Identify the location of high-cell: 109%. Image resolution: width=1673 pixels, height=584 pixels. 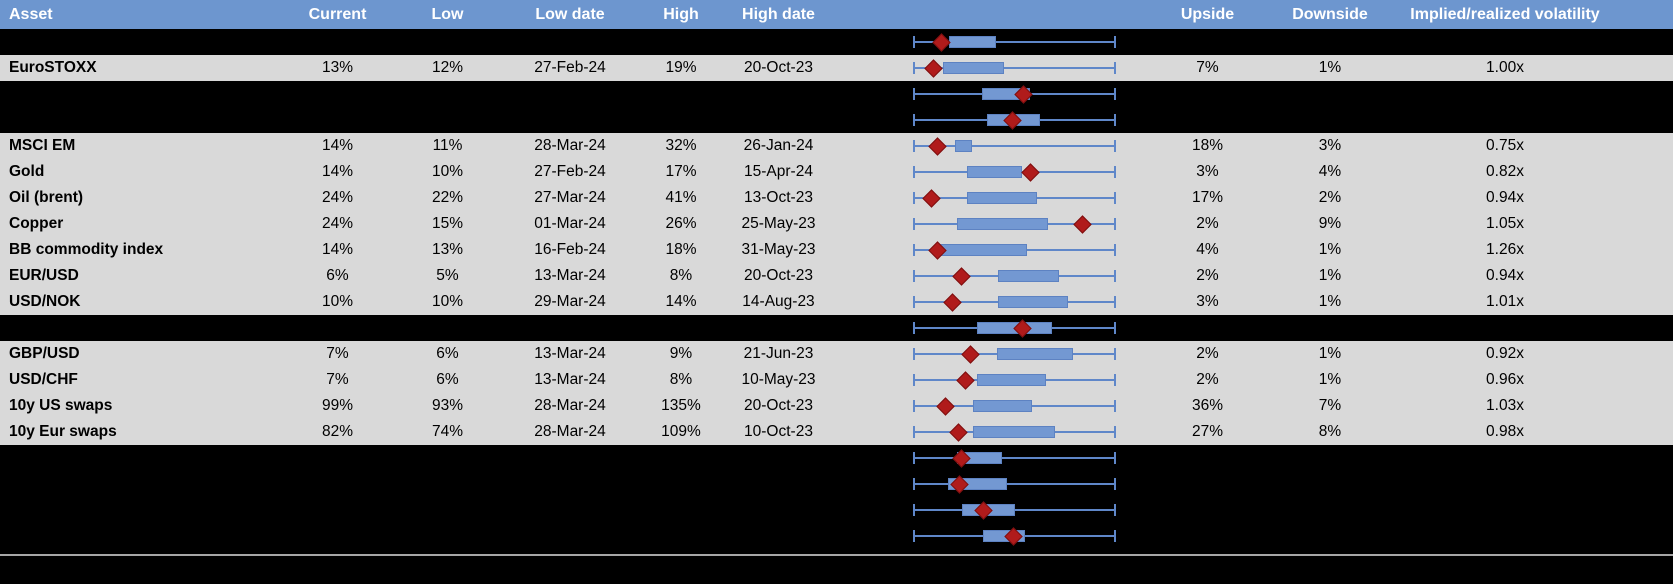
(681, 431).